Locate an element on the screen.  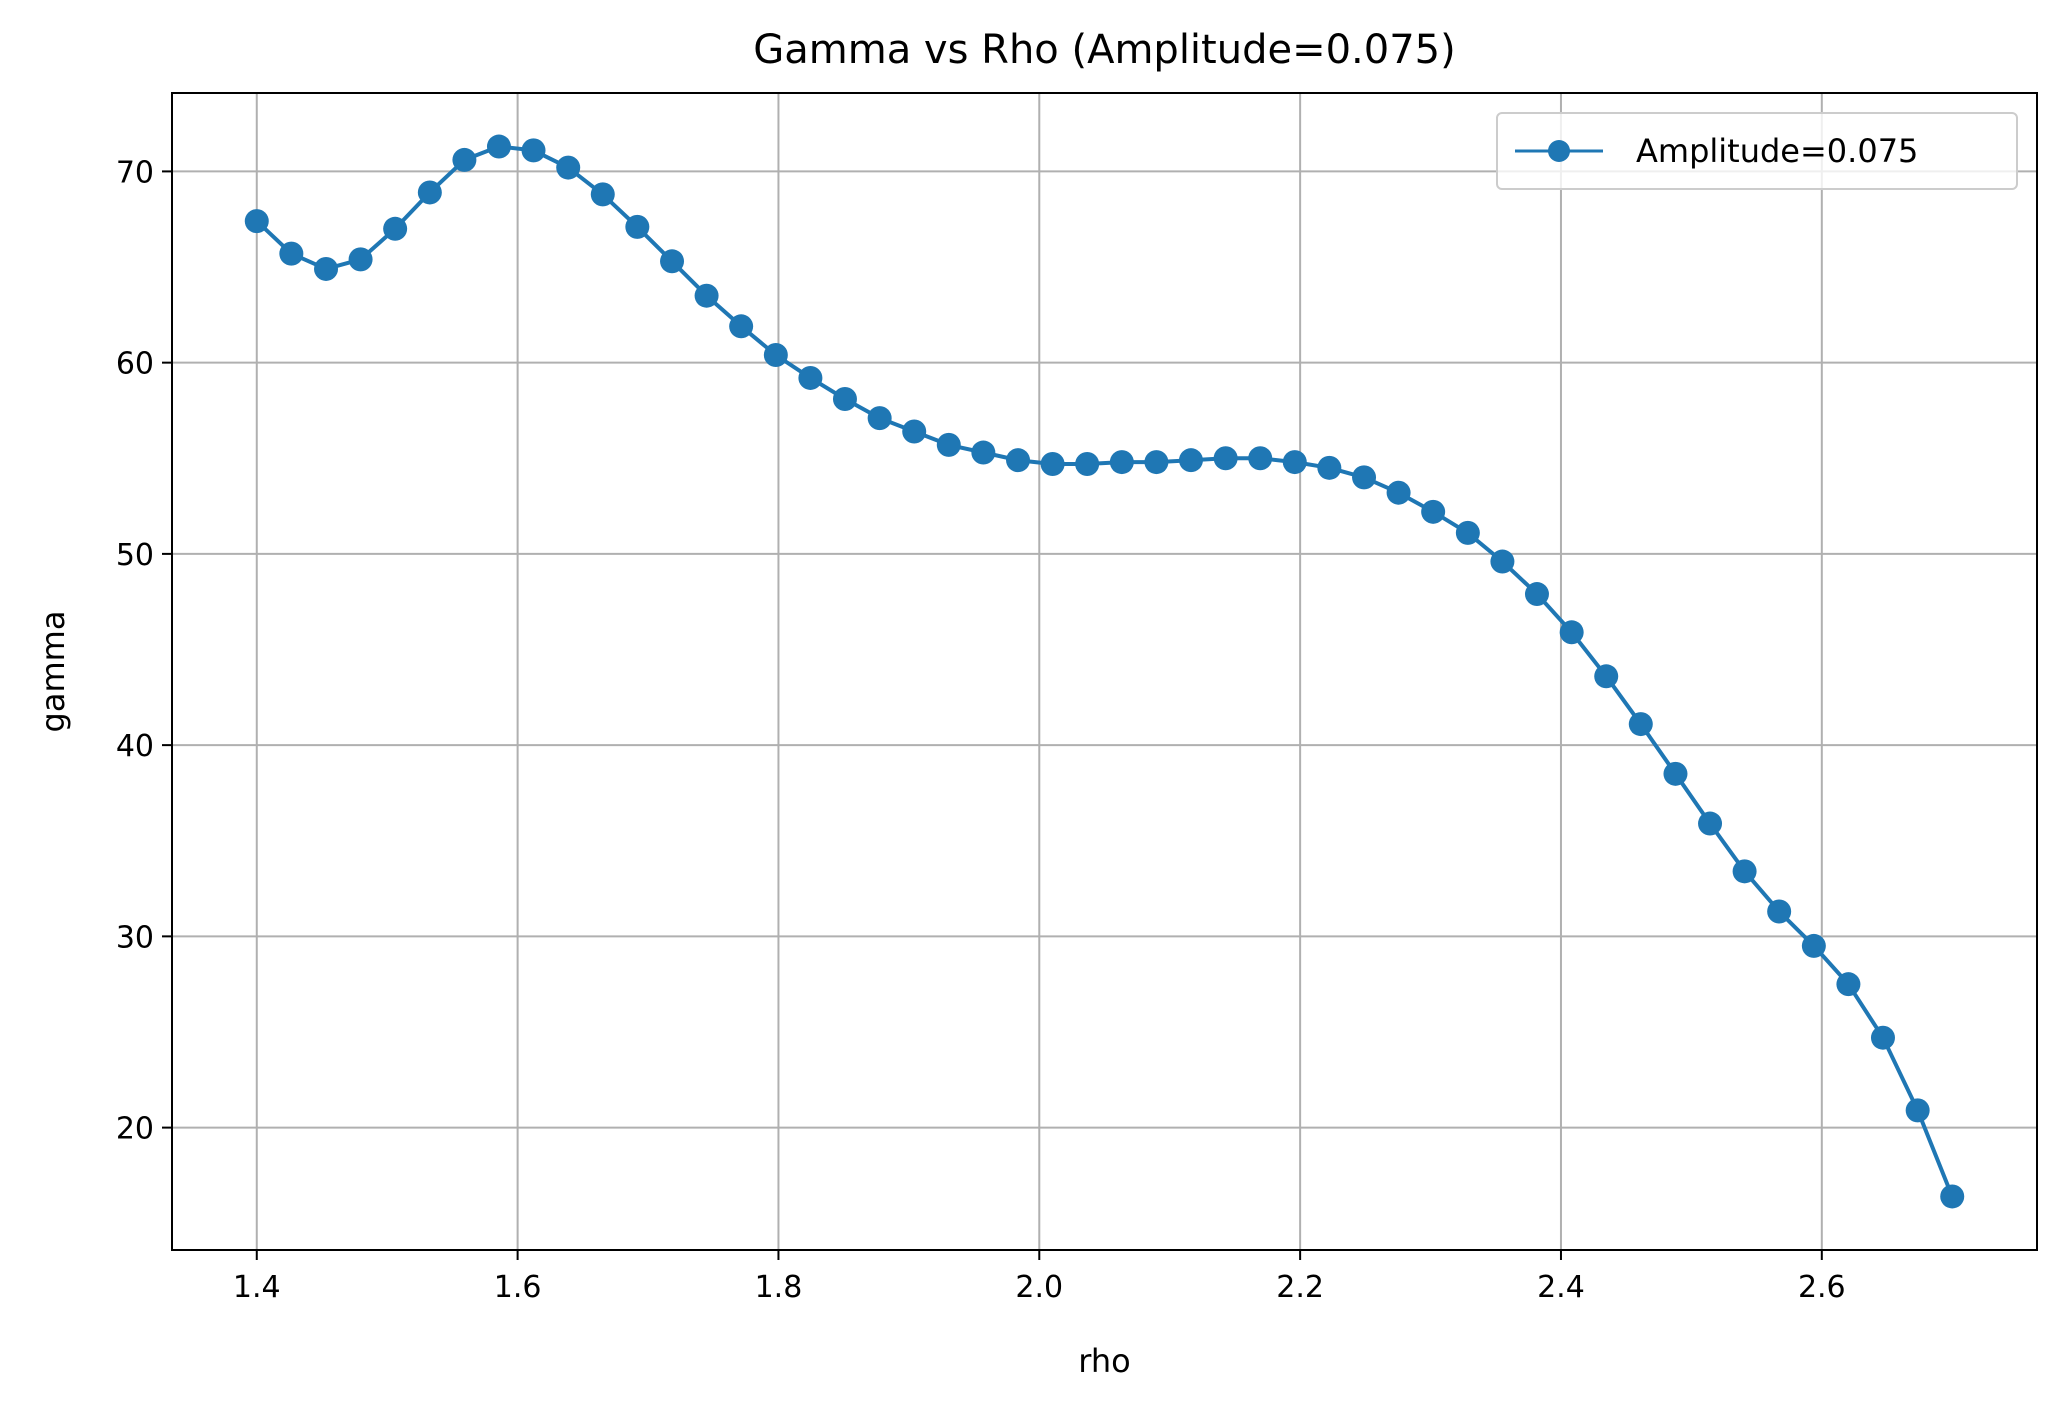
x-tick-label: 1.4 is located at coordinates (257, 1287).